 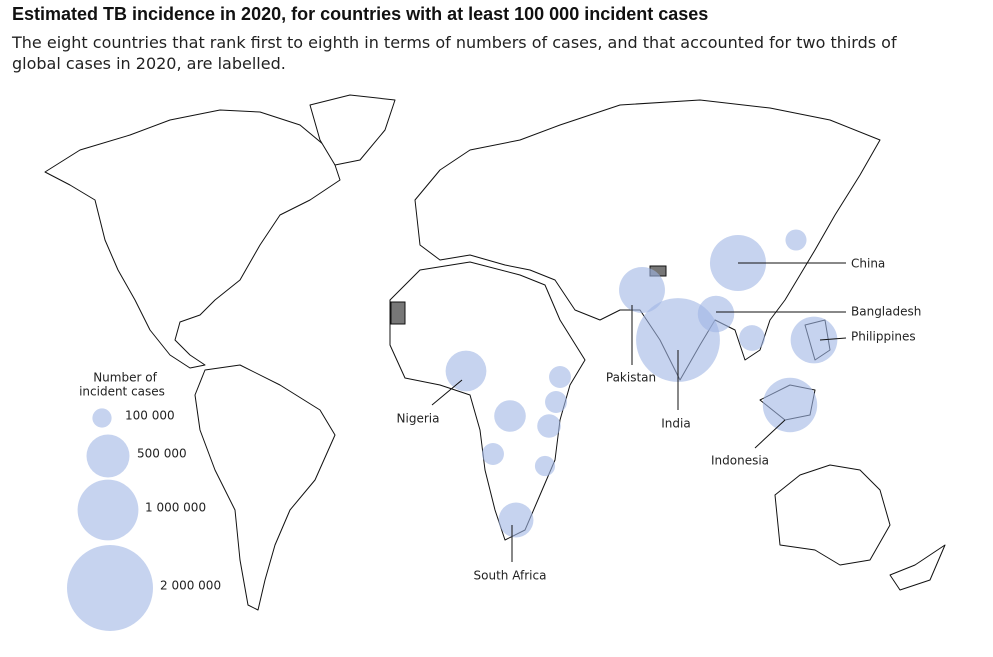 I want to click on legend-label: 1 000 000, so click(x=175, y=508).